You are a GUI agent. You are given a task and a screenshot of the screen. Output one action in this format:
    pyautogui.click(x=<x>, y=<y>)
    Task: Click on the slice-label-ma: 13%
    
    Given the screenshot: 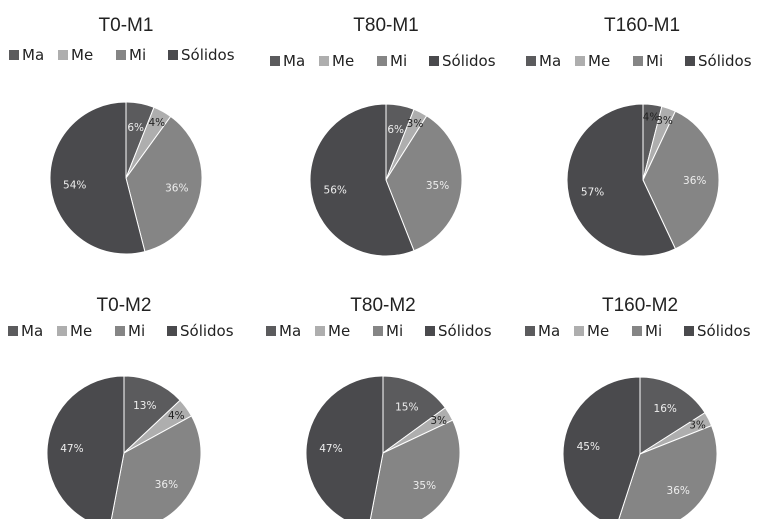 What is the action you would take?
    pyautogui.click(x=144, y=406)
    